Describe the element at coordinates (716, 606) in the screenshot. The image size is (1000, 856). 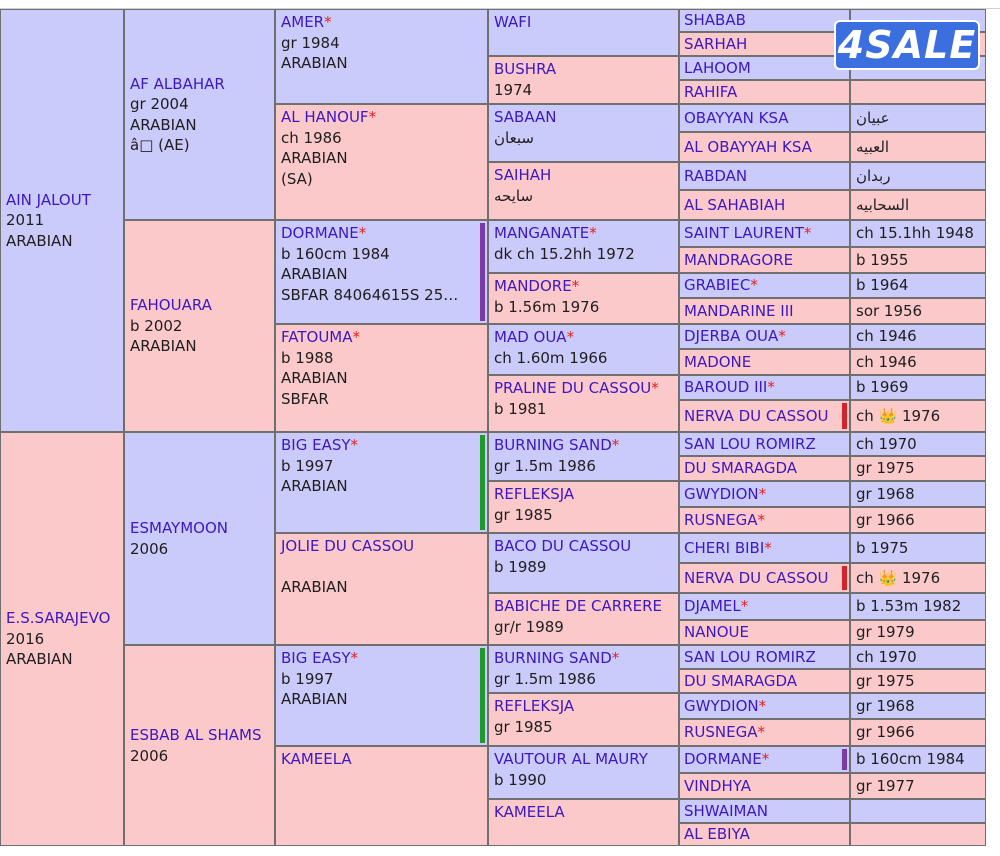
I see `horse-name-link: DJAMEL` at that location.